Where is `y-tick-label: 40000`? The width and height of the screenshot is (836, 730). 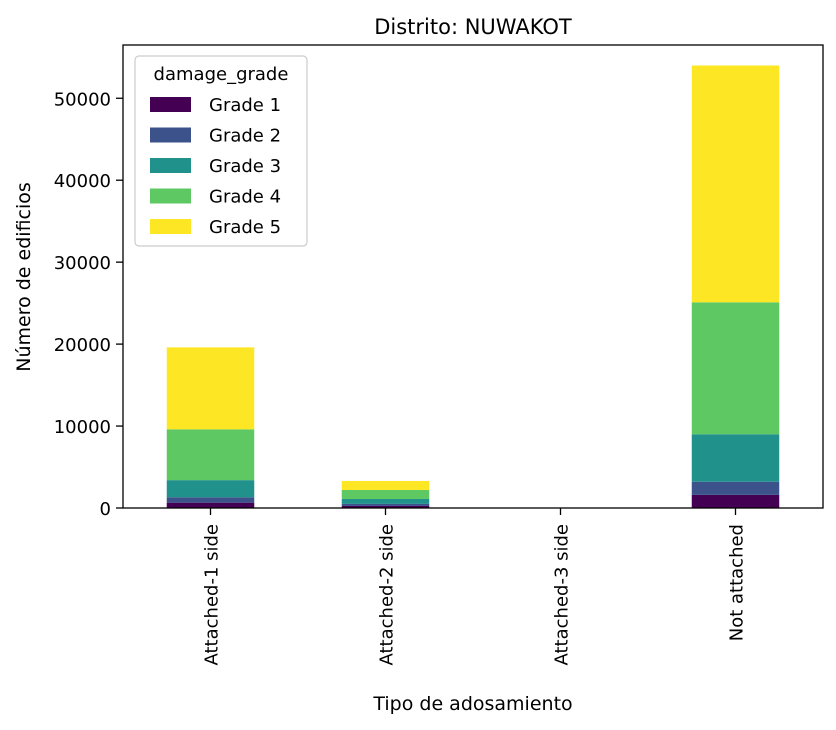 y-tick-label: 40000 is located at coordinates (82, 181).